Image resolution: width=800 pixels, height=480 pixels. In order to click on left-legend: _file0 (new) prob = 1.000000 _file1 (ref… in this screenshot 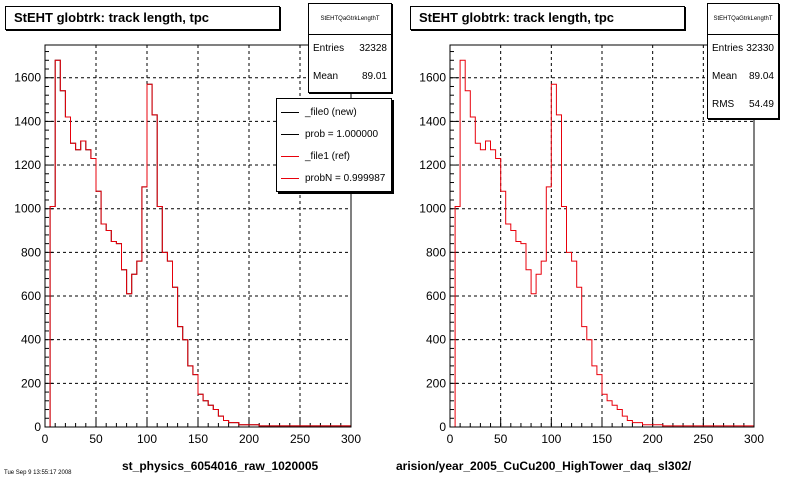, I will do `click(334, 145)`.